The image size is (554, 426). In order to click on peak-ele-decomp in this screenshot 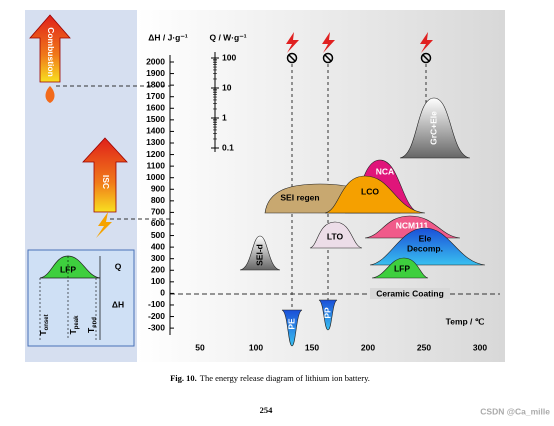, I will do `click(427, 246)`.